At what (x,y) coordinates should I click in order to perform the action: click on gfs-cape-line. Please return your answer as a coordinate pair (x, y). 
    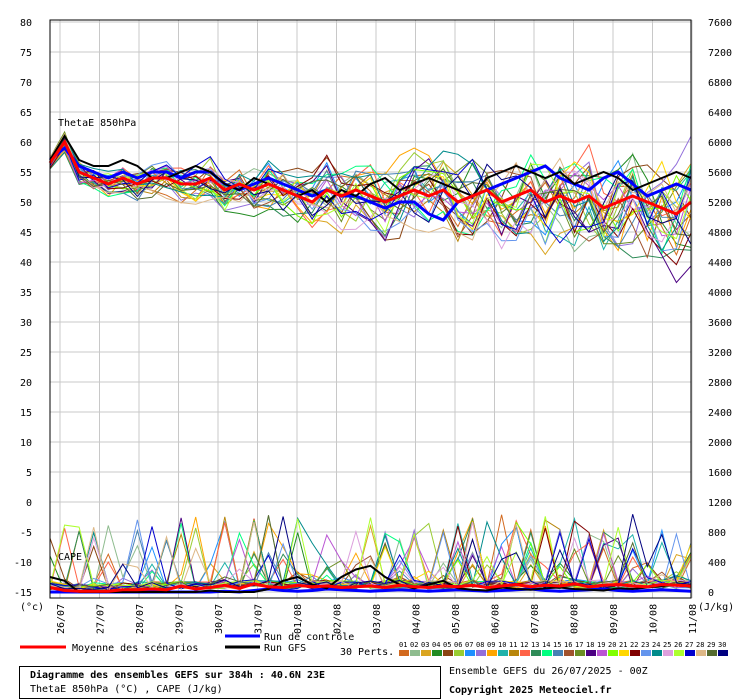
    Looking at the image, I should click on (370, 578).